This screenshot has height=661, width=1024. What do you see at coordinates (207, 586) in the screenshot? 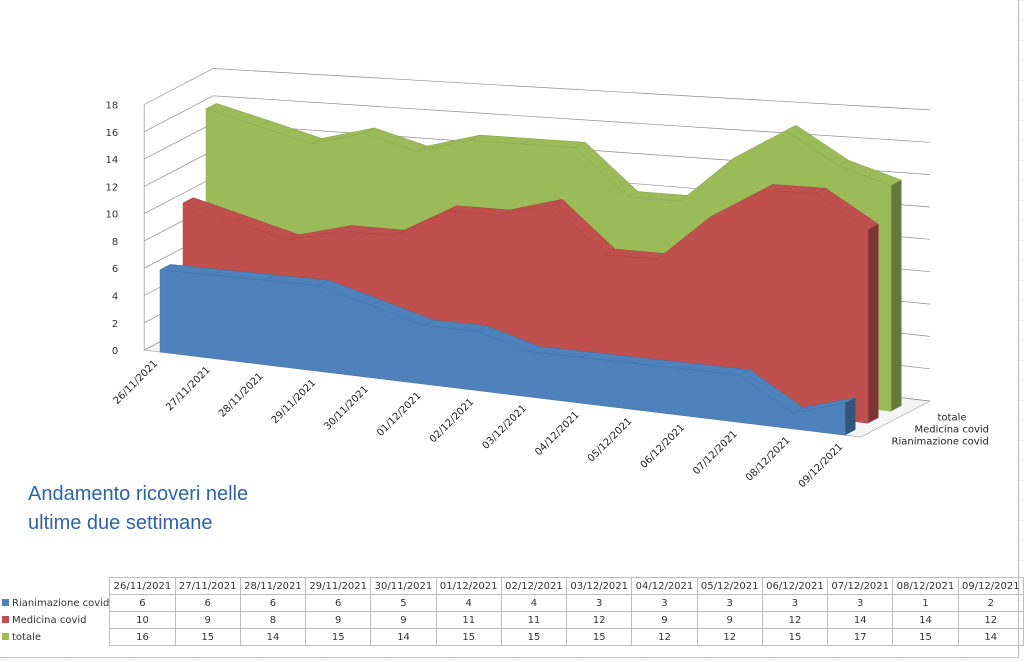
I see `table-header-cell: 27/11/2021` at bounding box center [207, 586].